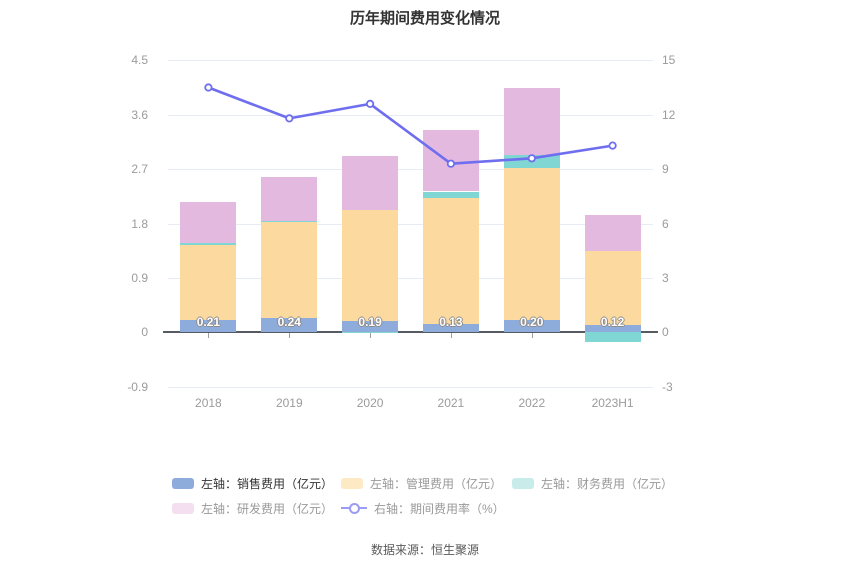 The image size is (850, 575). What do you see at coordinates (532, 403) in the screenshot?
I see `x-axis-category-label: 2022` at bounding box center [532, 403].